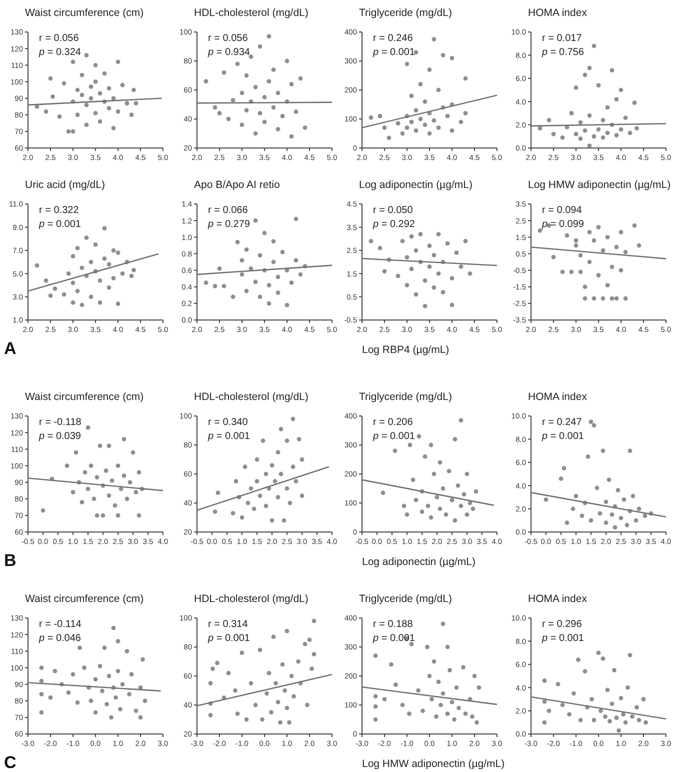 The height and width of the screenshot is (772, 681). I want to click on annotation: r = -0.118, so click(60, 422).